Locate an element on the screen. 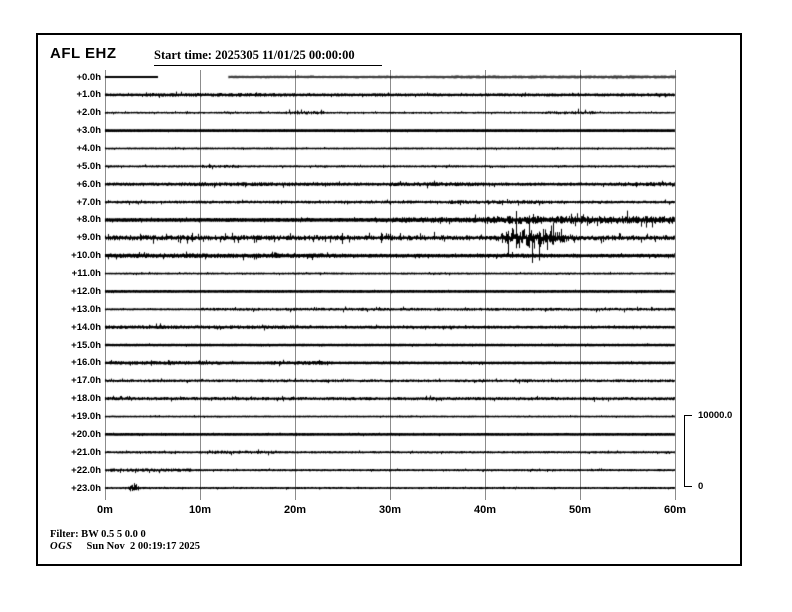  hour-label: +23.0h is located at coordinates (86, 488).